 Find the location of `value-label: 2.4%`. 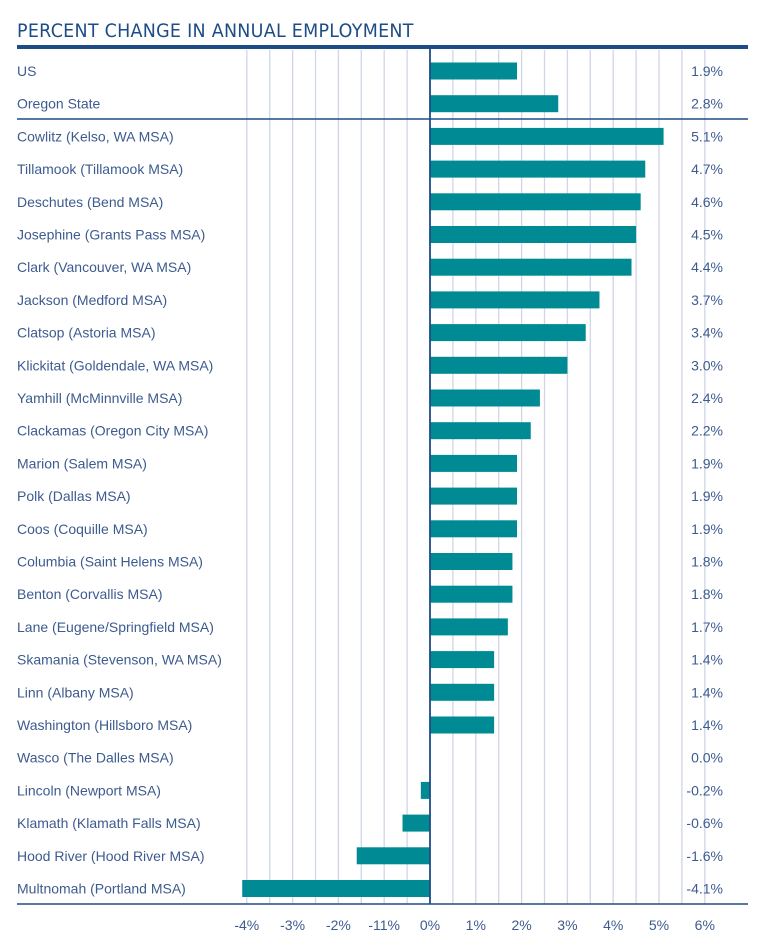

value-label: 2.4% is located at coordinates (707, 398).